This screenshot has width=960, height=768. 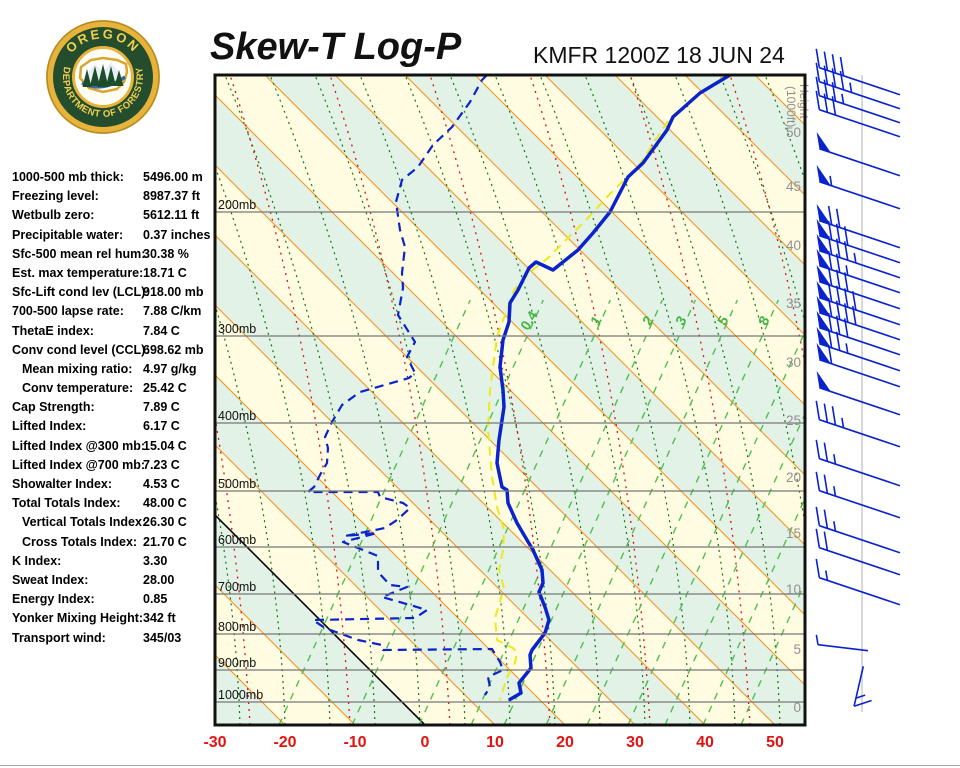 What do you see at coordinates (114, 350) in the screenshot?
I see `index-row: Conv cond level (CCL): 698.62 mb` at bounding box center [114, 350].